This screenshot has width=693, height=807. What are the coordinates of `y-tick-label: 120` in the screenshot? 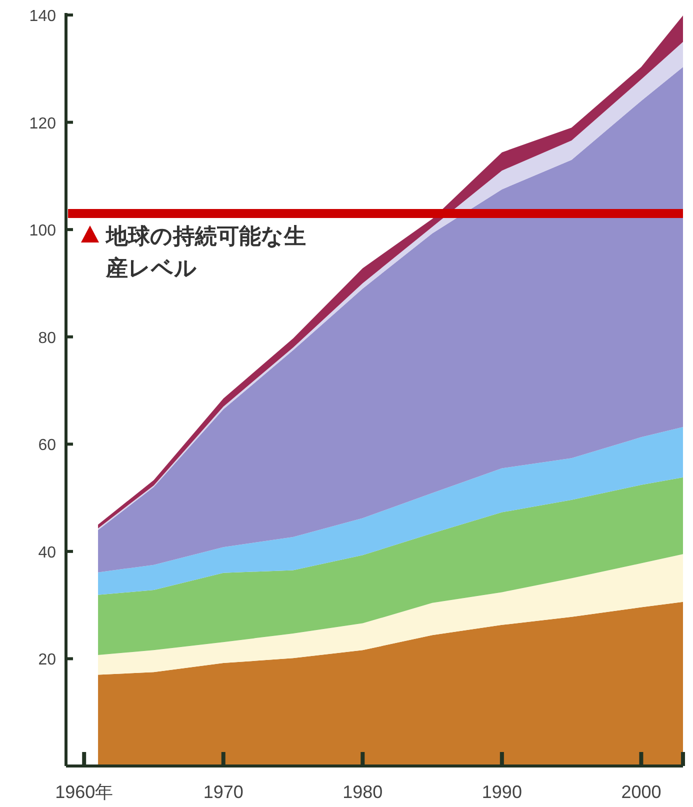 It's located at (42, 123).